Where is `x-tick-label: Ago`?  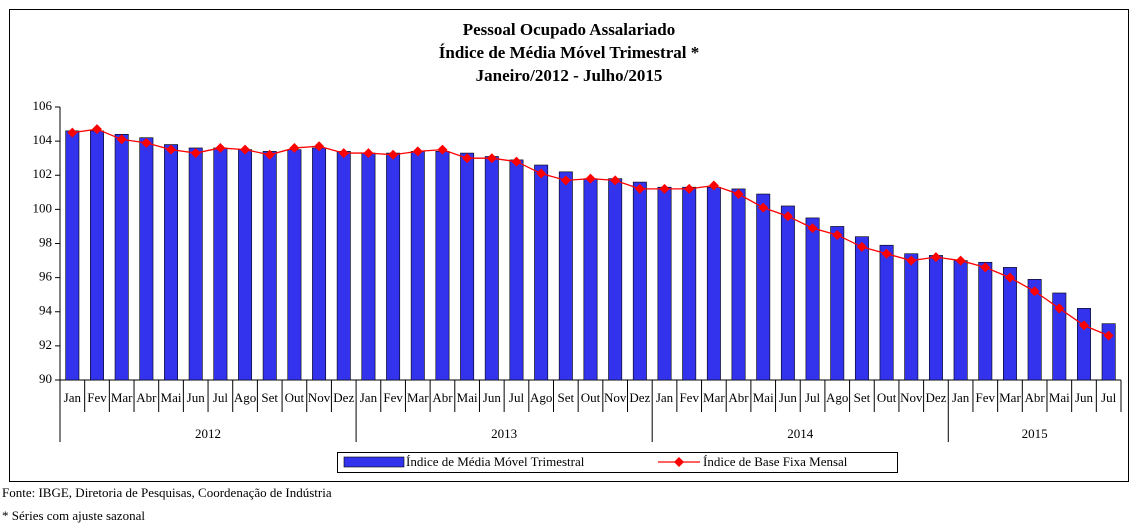 x-tick-label: Ago is located at coordinates (245, 397).